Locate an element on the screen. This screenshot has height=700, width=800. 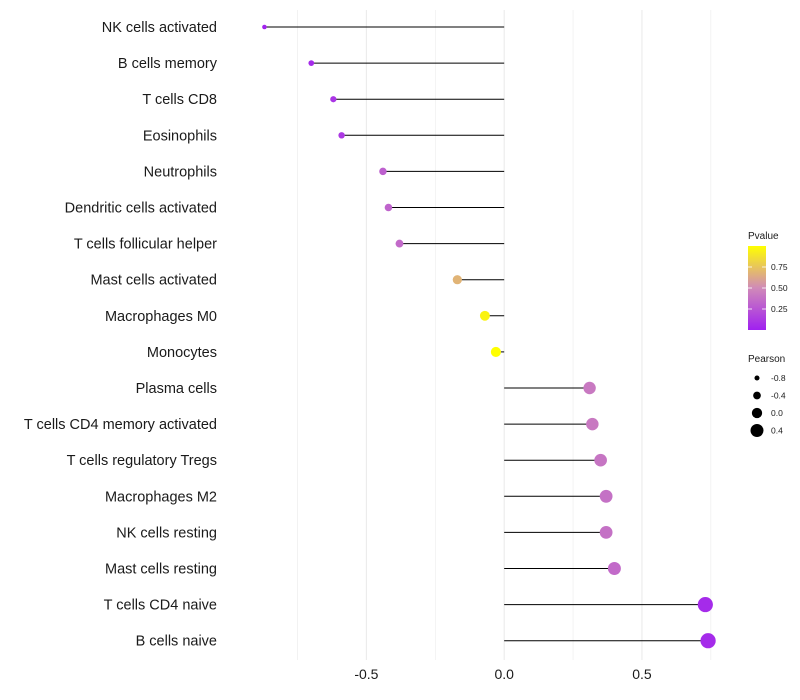
category-label-16: T cells CD4 naive is located at coordinates (160, 606).